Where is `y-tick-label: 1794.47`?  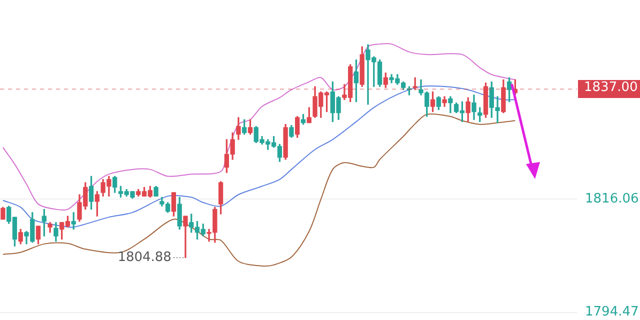
y-tick-label: 1794.47 is located at coordinates (612, 312).